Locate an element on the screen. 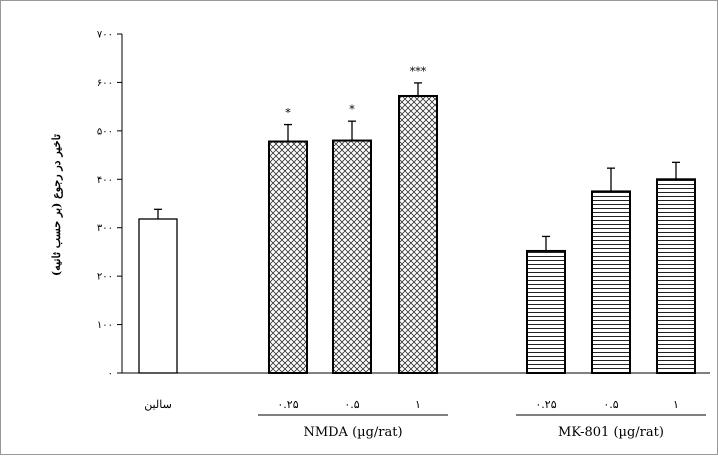 This screenshot has width=718, height=459. y-tick-label: ۲۰۰ is located at coordinates (105, 277).